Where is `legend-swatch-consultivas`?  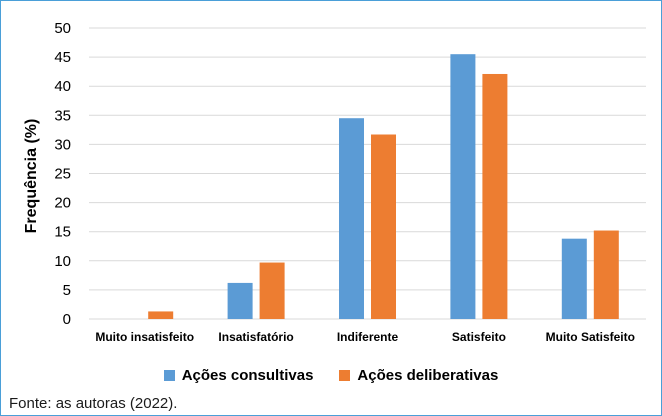
legend-swatch-consultivas is located at coordinates (169, 375).